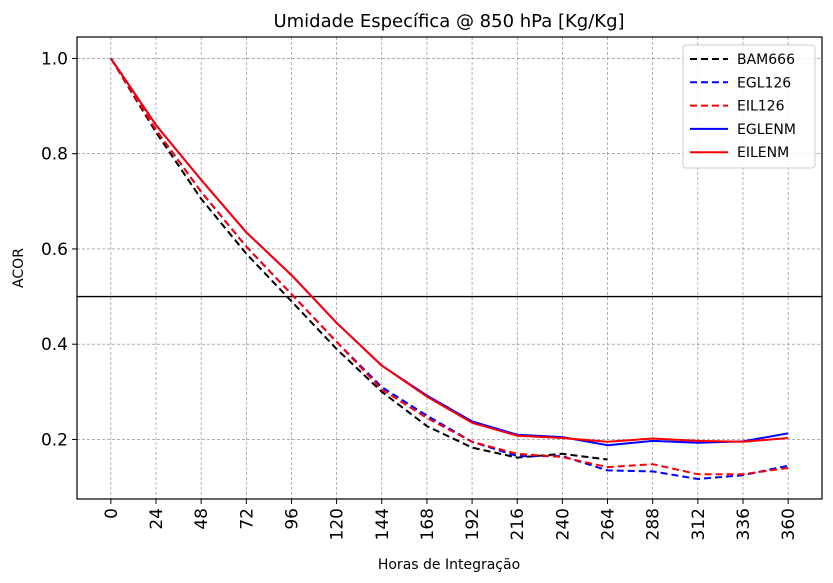  I want to click on legend: BAM666 EGL126 EIL126 EGLENM EILENM, so click(749, 106).